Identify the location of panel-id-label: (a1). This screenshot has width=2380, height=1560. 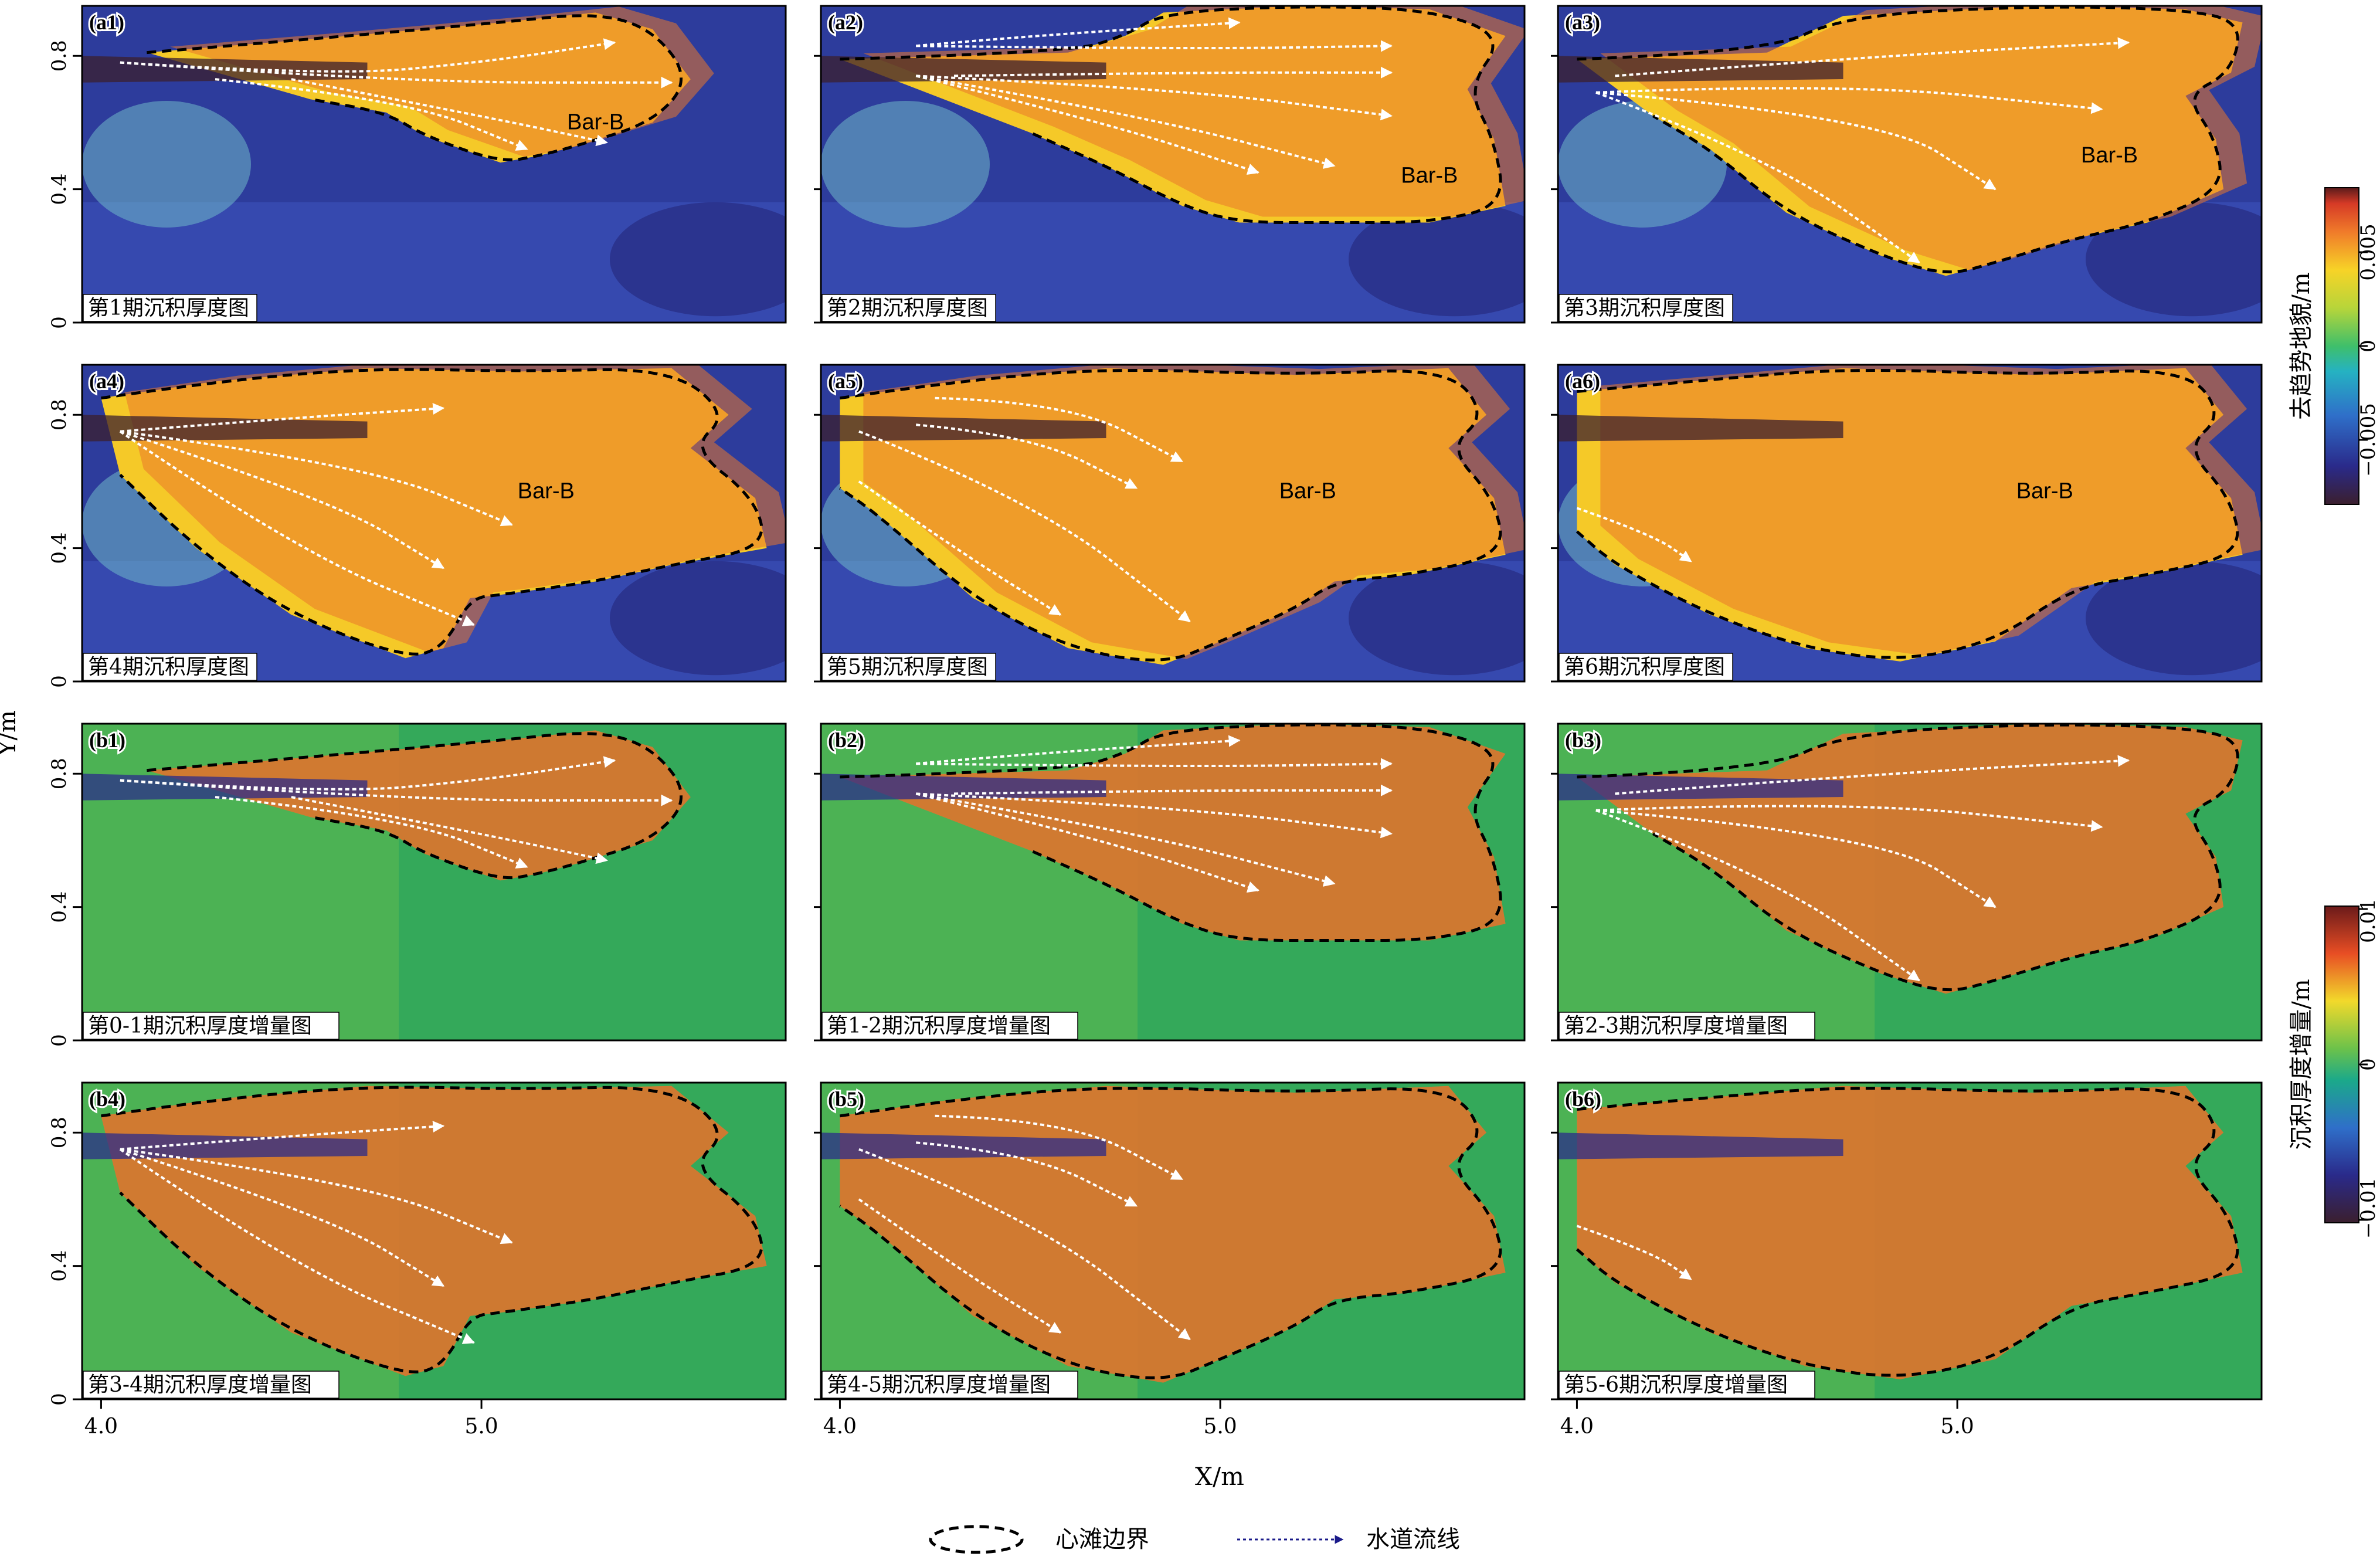
(106, 22).